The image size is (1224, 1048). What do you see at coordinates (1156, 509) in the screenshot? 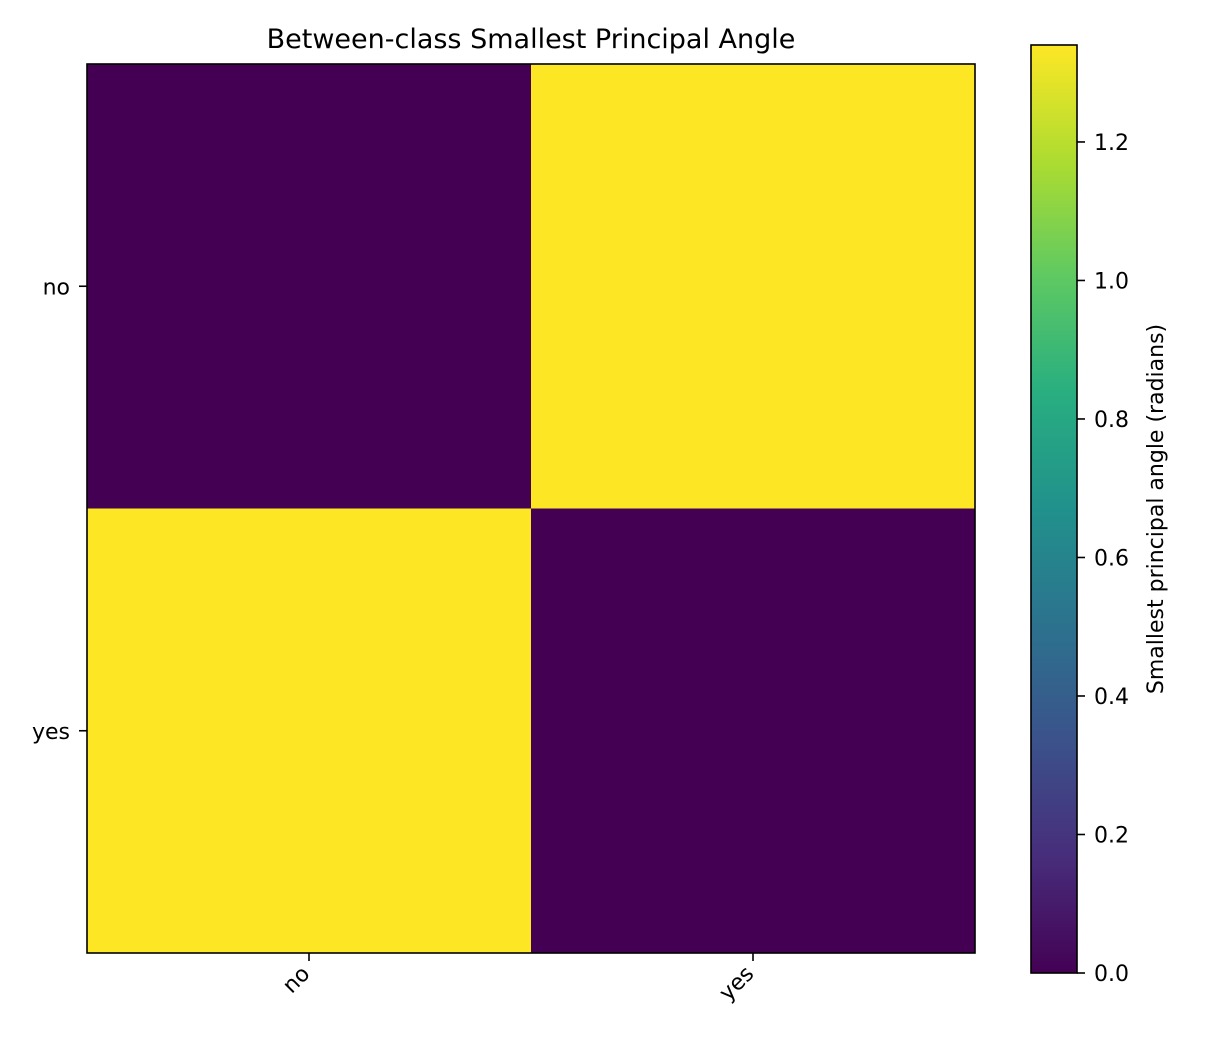
I see `colorbar-label: Smallest principal angle (radians)` at bounding box center [1156, 509].